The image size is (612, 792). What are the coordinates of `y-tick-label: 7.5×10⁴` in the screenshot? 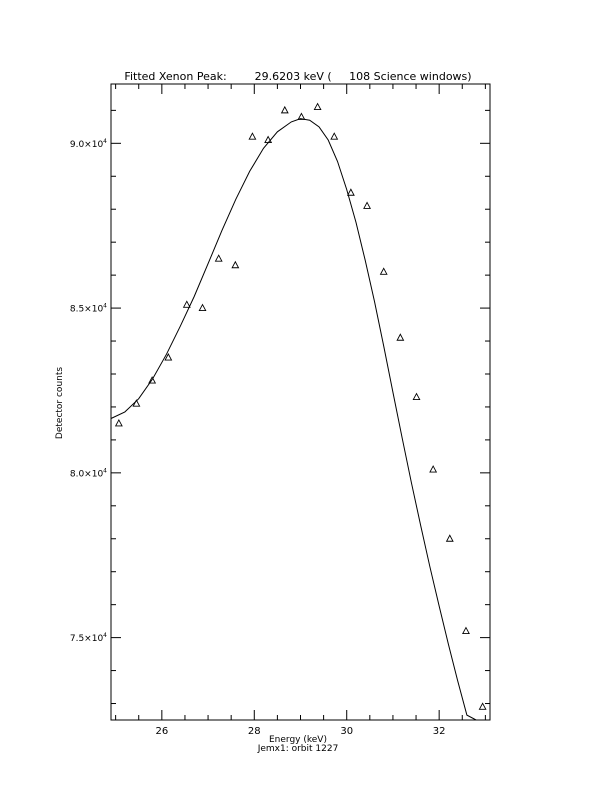 It's located at (88, 638).